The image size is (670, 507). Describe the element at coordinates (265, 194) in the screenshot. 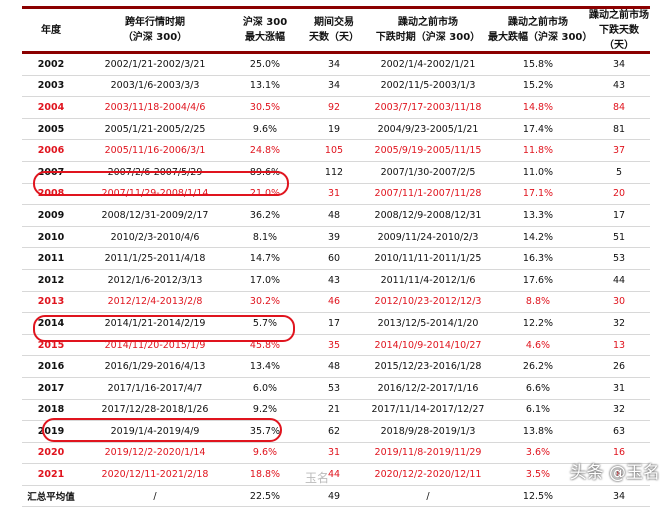

I see `cell-rise: 21.0%` at that location.